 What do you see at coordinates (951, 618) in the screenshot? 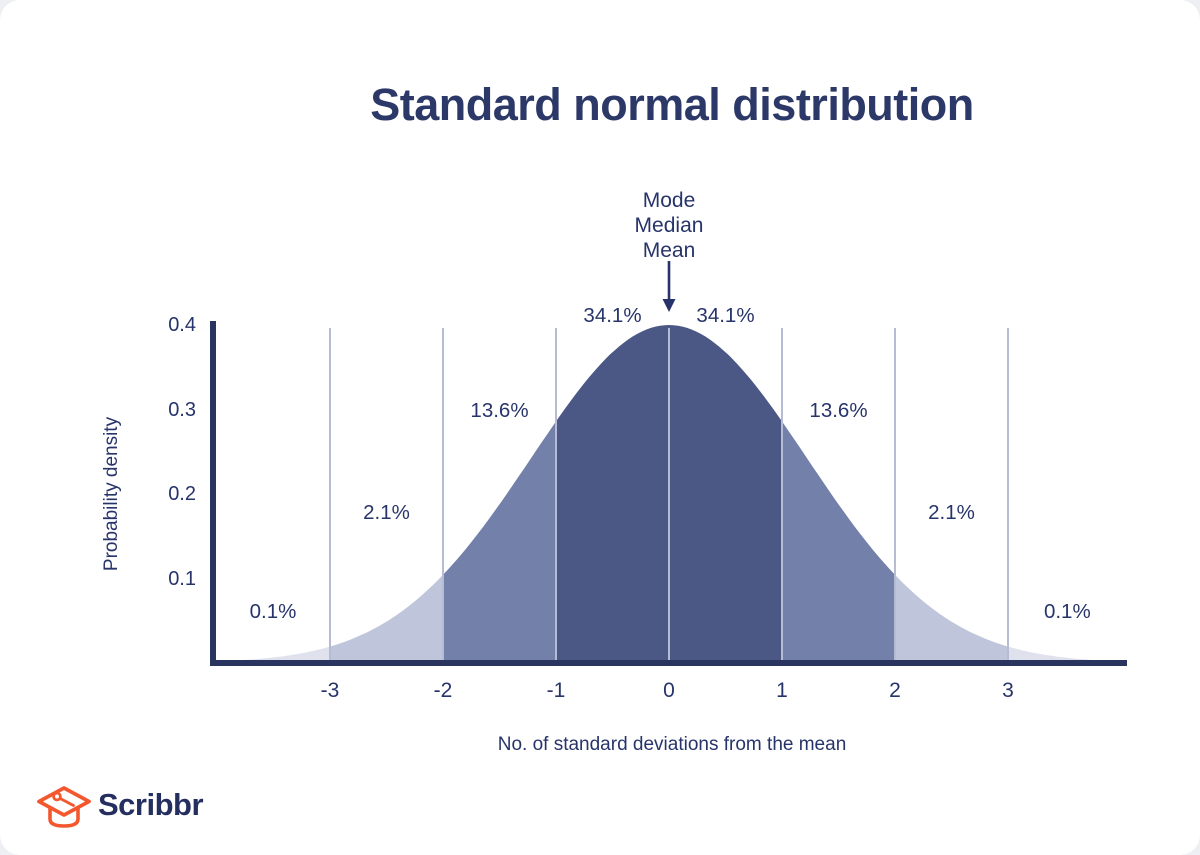
I see `bell-region-2.1pct-6` at bounding box center [951, 618].